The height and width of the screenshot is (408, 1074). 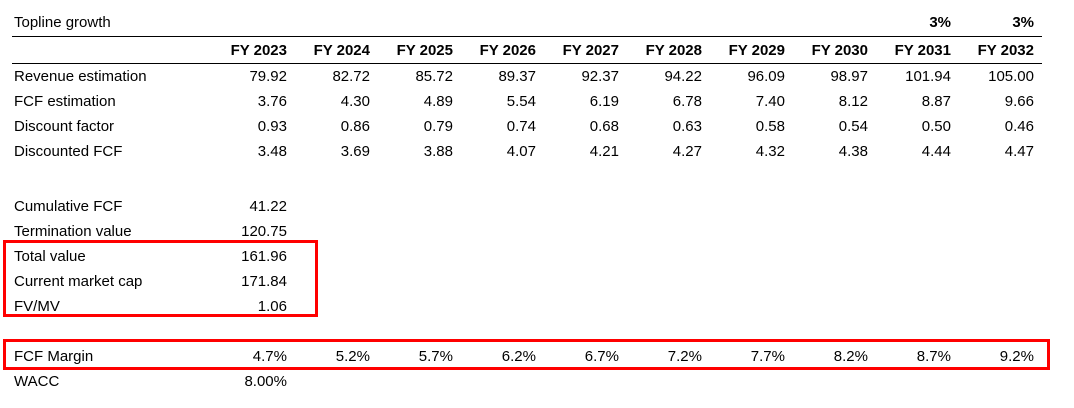 I want to click on topline-growth-label: Topline growth, so click(x=112, y=22).